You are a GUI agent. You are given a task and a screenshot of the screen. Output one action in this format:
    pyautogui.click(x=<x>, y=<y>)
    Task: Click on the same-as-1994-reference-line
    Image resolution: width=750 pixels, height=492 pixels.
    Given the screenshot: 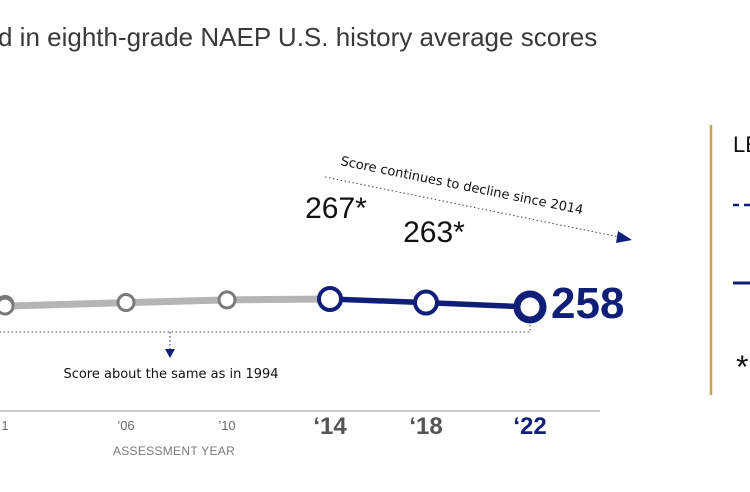 What is the action you would take?
    pyautogui.click(x=265, y=326)
    